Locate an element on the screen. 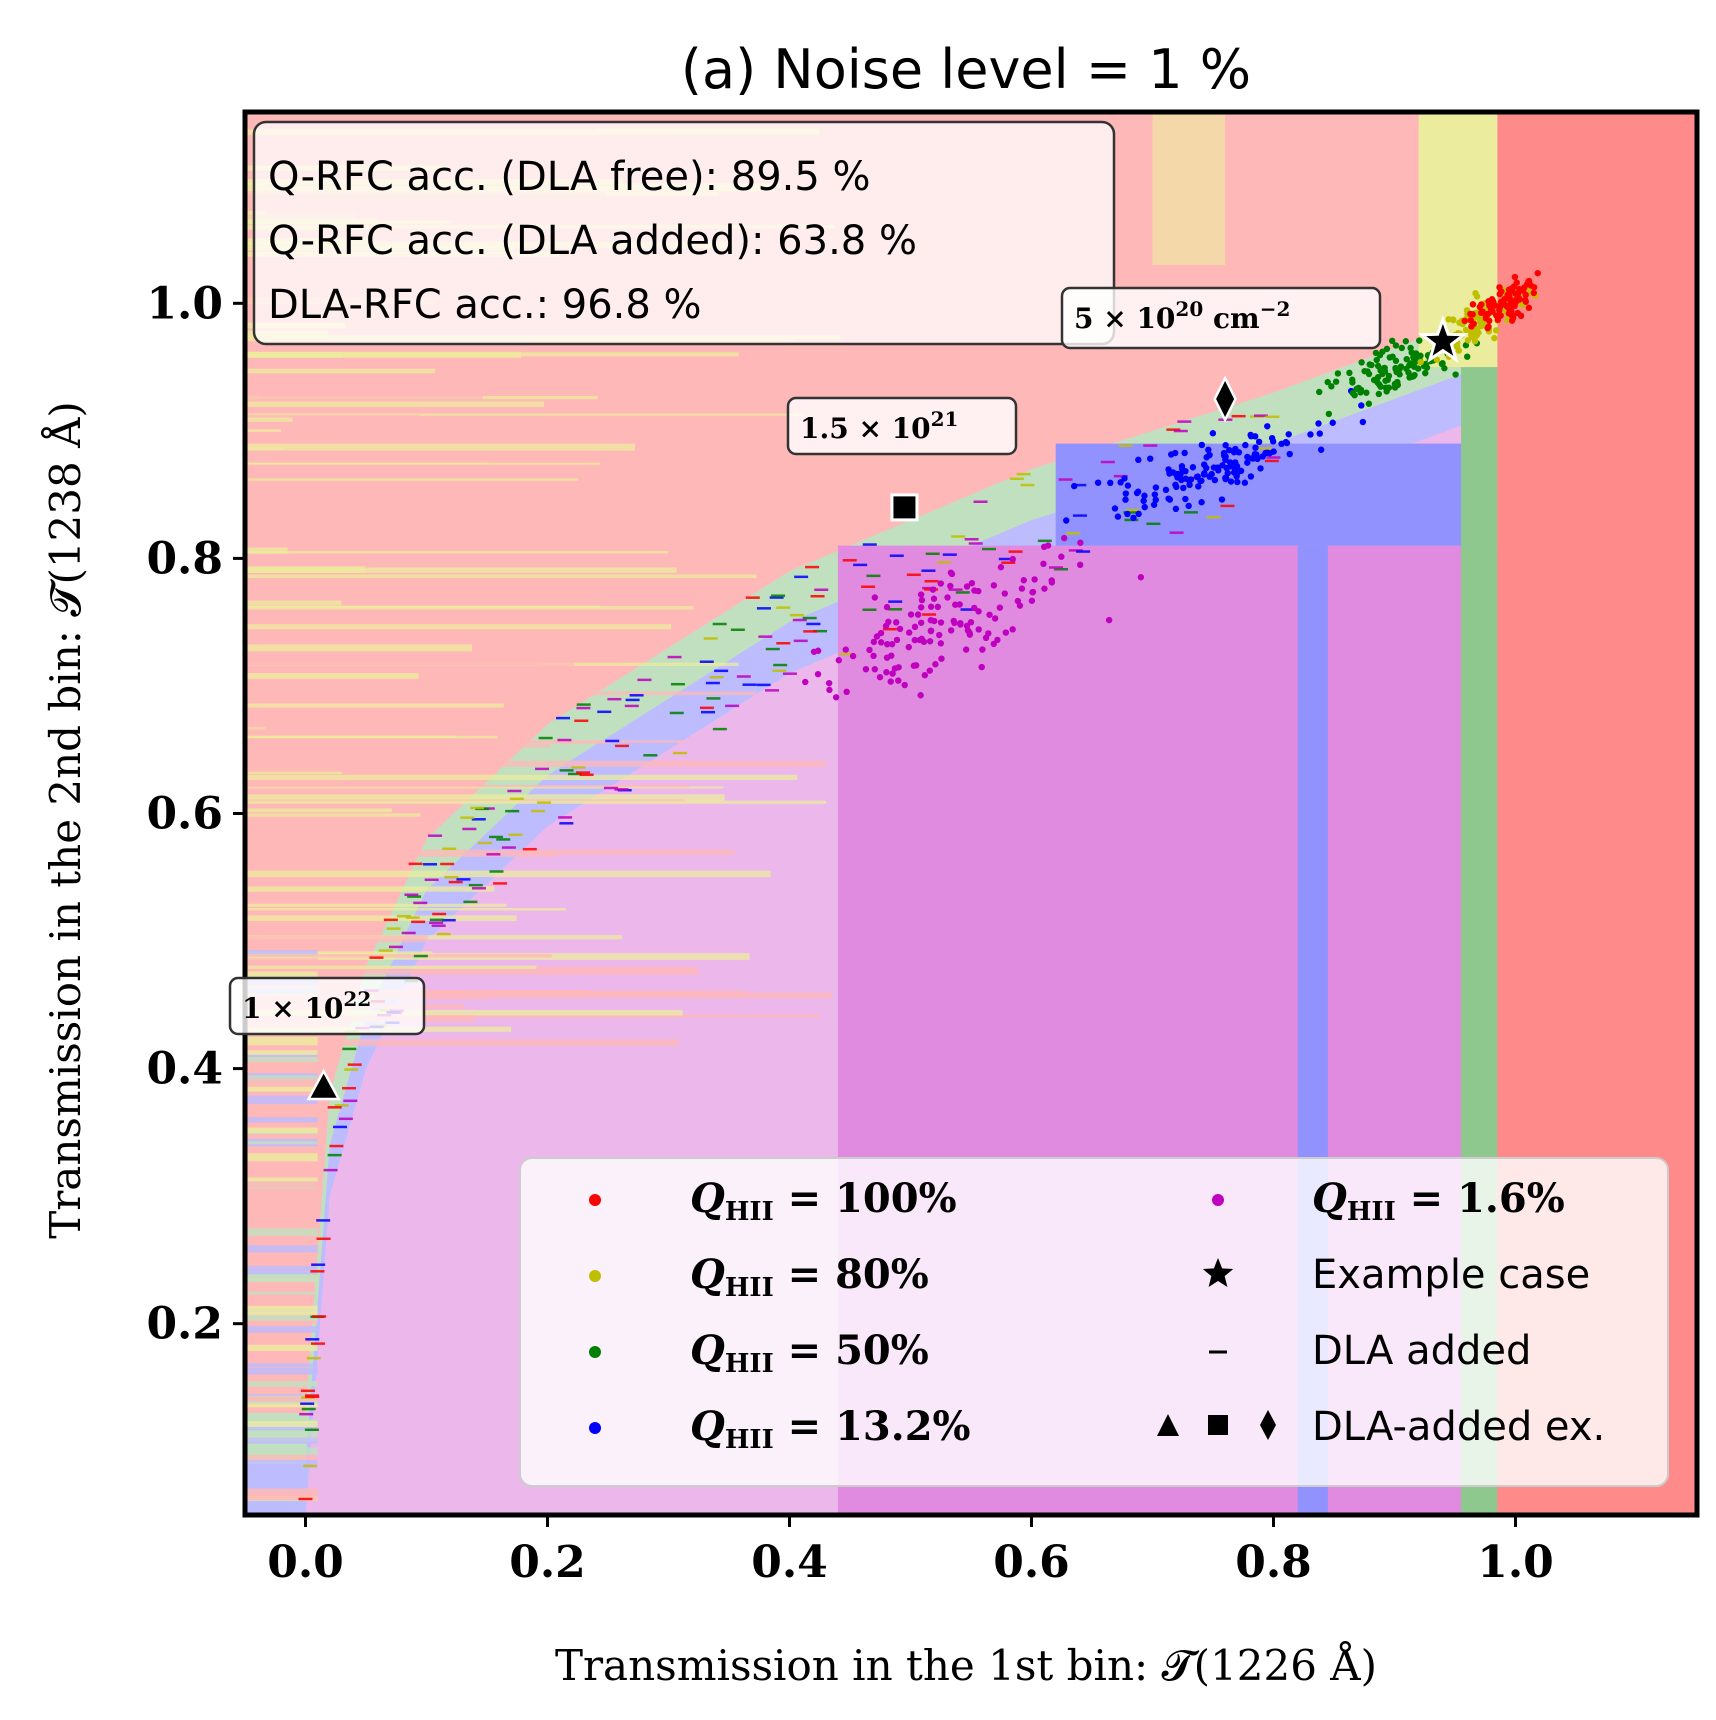 This screenshot has height=1720, width=1716. x-tick-label: 0.6 is located at coordinates (1031, 1562).